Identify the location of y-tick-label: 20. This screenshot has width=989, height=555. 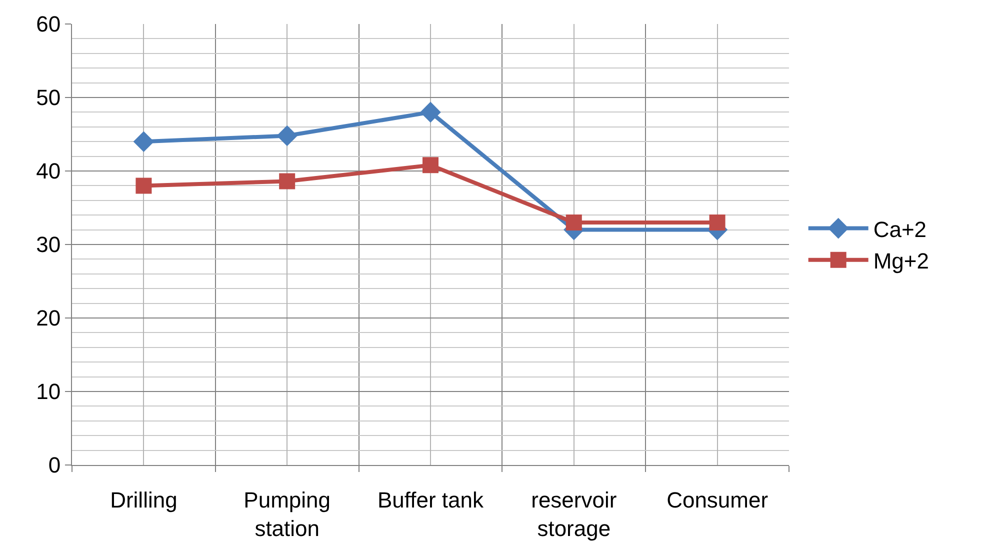
(48, 318).